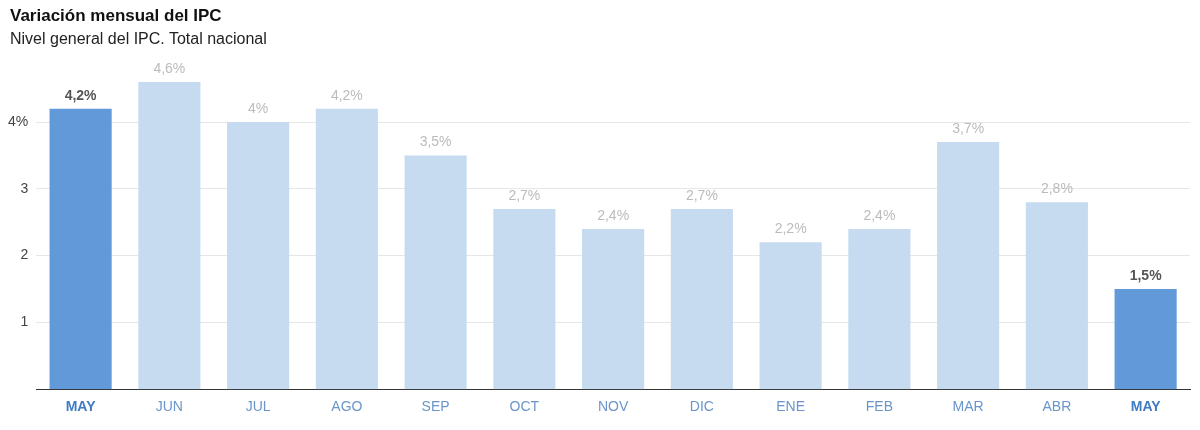 This screenshot has height=430, width=1200. What do you see at coordinates (169, 406) in the screenshot?
I see `x-tick-label: JUN` at bounding box center [169, 406].